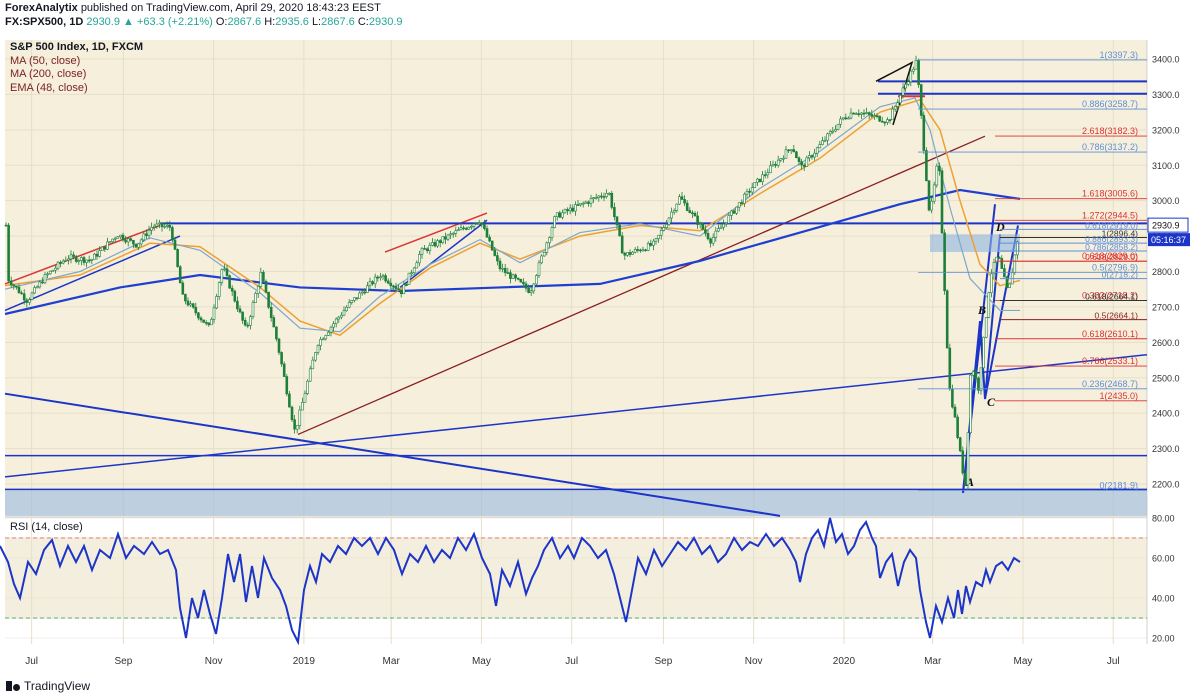 The image size is (1200, 698). Describe the element at coordinates (338, 22) in the screenshot. I see `low-value: 2867.6` at that location.